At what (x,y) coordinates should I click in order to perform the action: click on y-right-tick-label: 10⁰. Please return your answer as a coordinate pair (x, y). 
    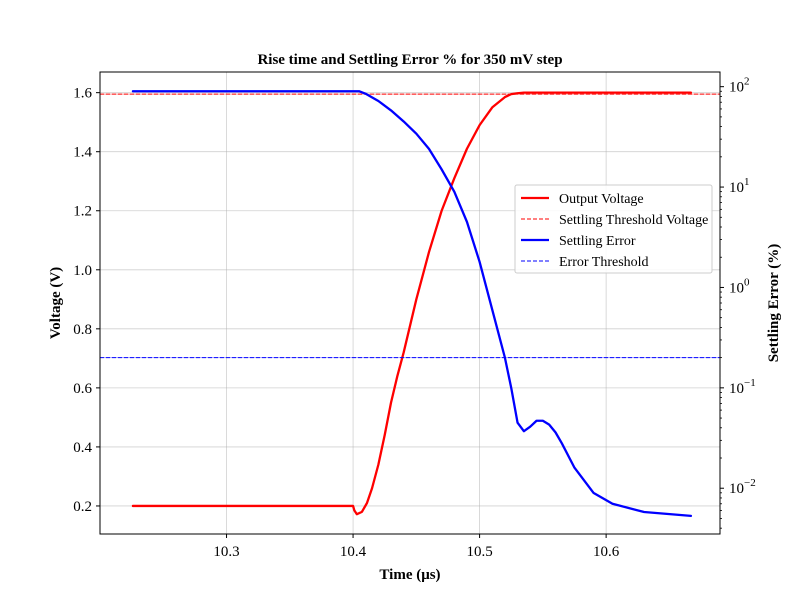
    Looking at the image, I should click on (739, 286).